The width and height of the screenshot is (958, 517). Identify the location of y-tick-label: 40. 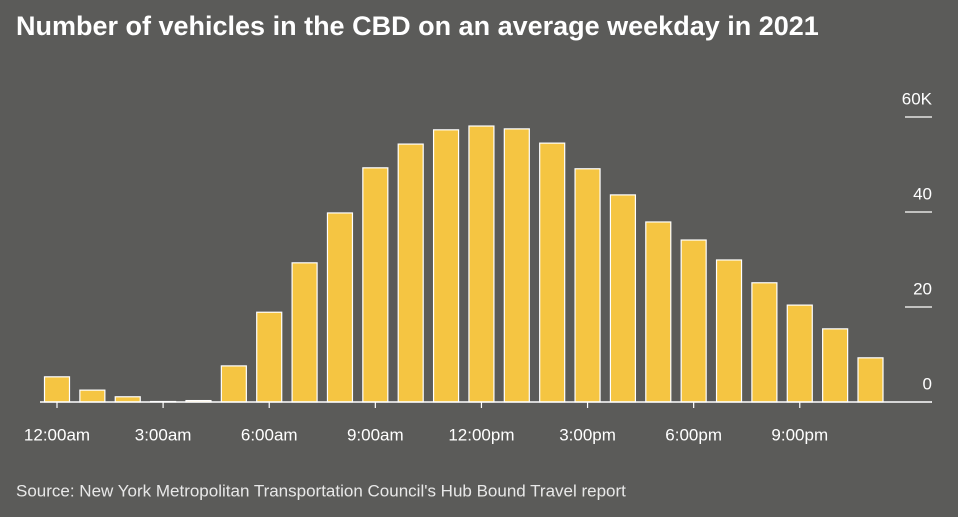
(922, 193).